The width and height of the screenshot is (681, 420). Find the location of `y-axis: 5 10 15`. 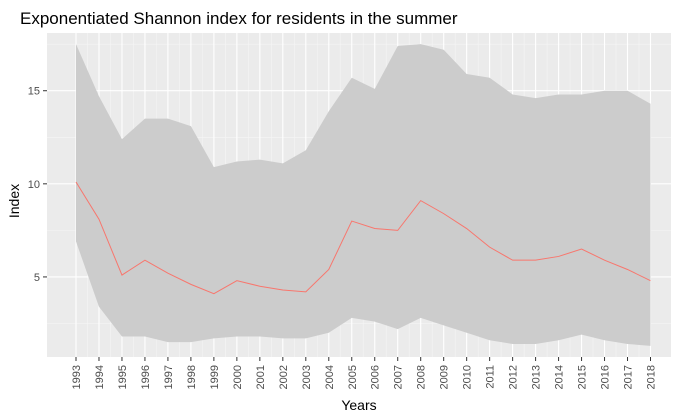

y-axis: 5 10 15 is located at coordinates (37, 185).